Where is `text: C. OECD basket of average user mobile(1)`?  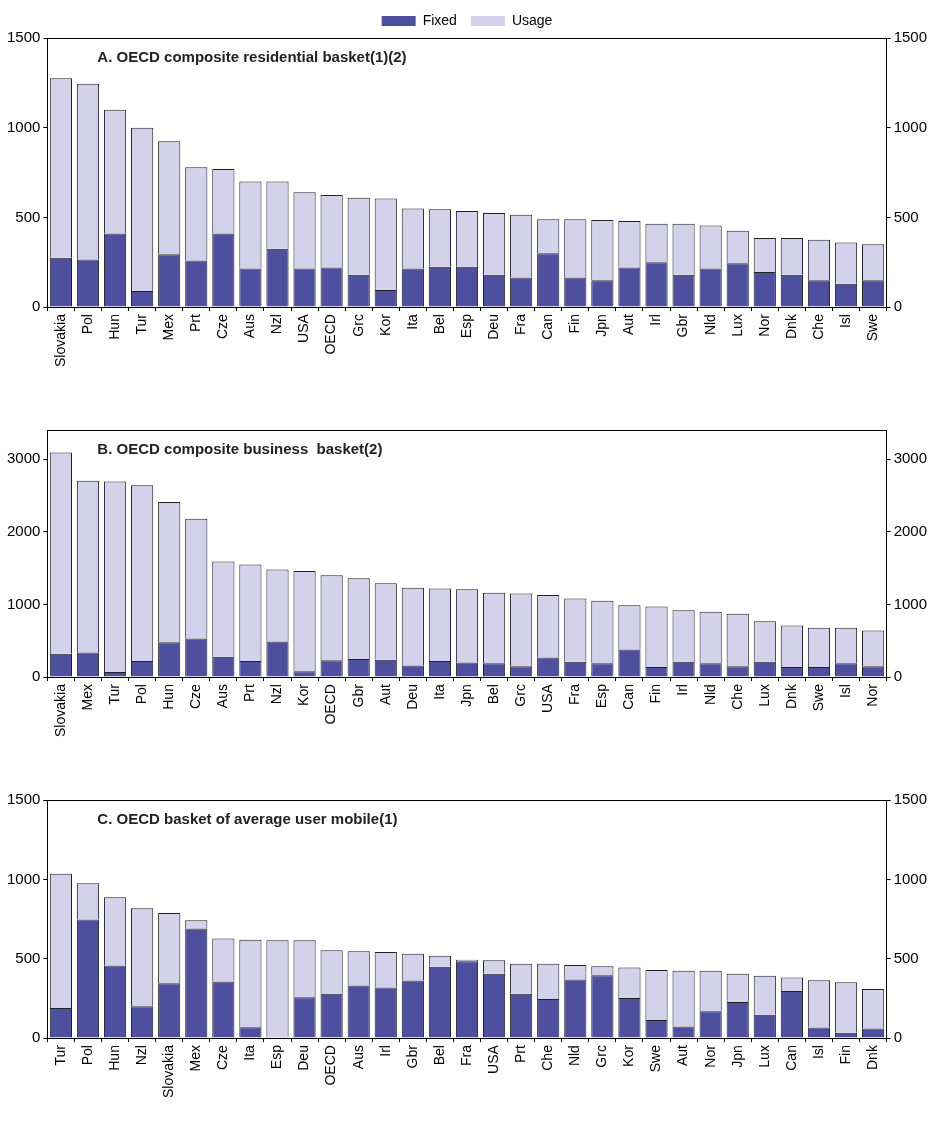
text: C. OECD basket of average user mobile(1) is located at coordinates (247, 818).